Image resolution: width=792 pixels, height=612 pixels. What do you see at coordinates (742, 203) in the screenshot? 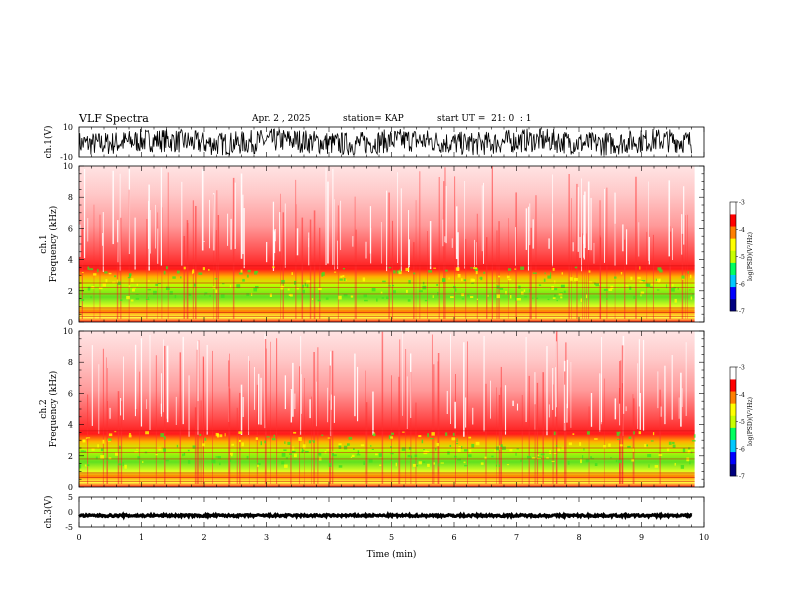
I see `colorbar-ch1-tick-minus3: -3` at bounding box center [742, 203].